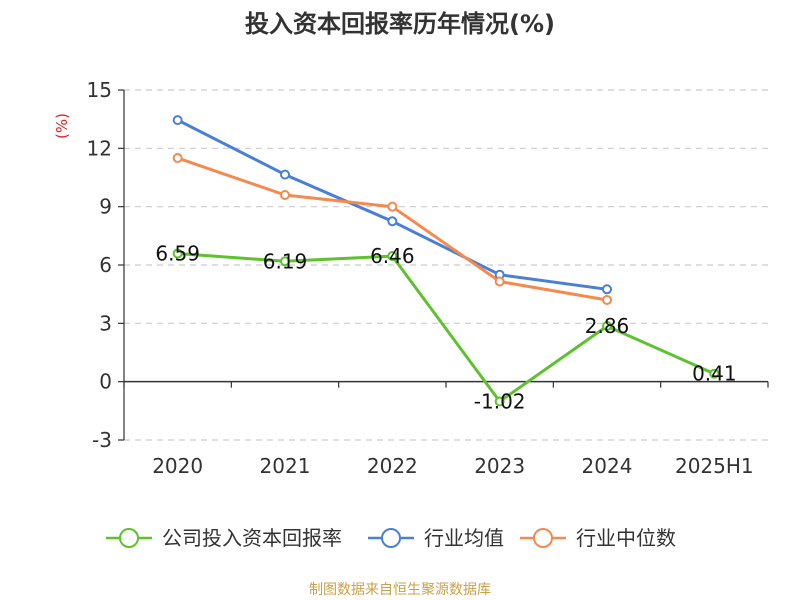  I want to click on data-label: 0.41, so click(714, 374).